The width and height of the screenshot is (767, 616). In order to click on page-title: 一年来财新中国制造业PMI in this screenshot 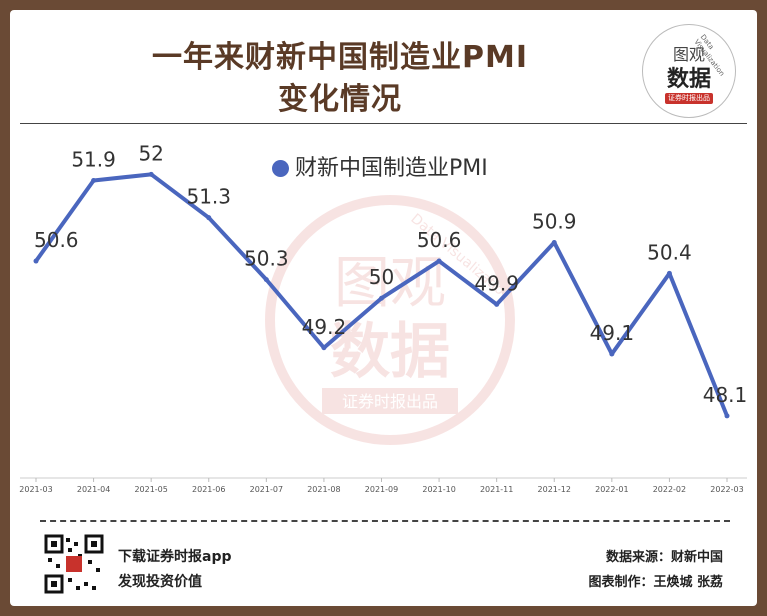, I will do `click(339, 57)`.